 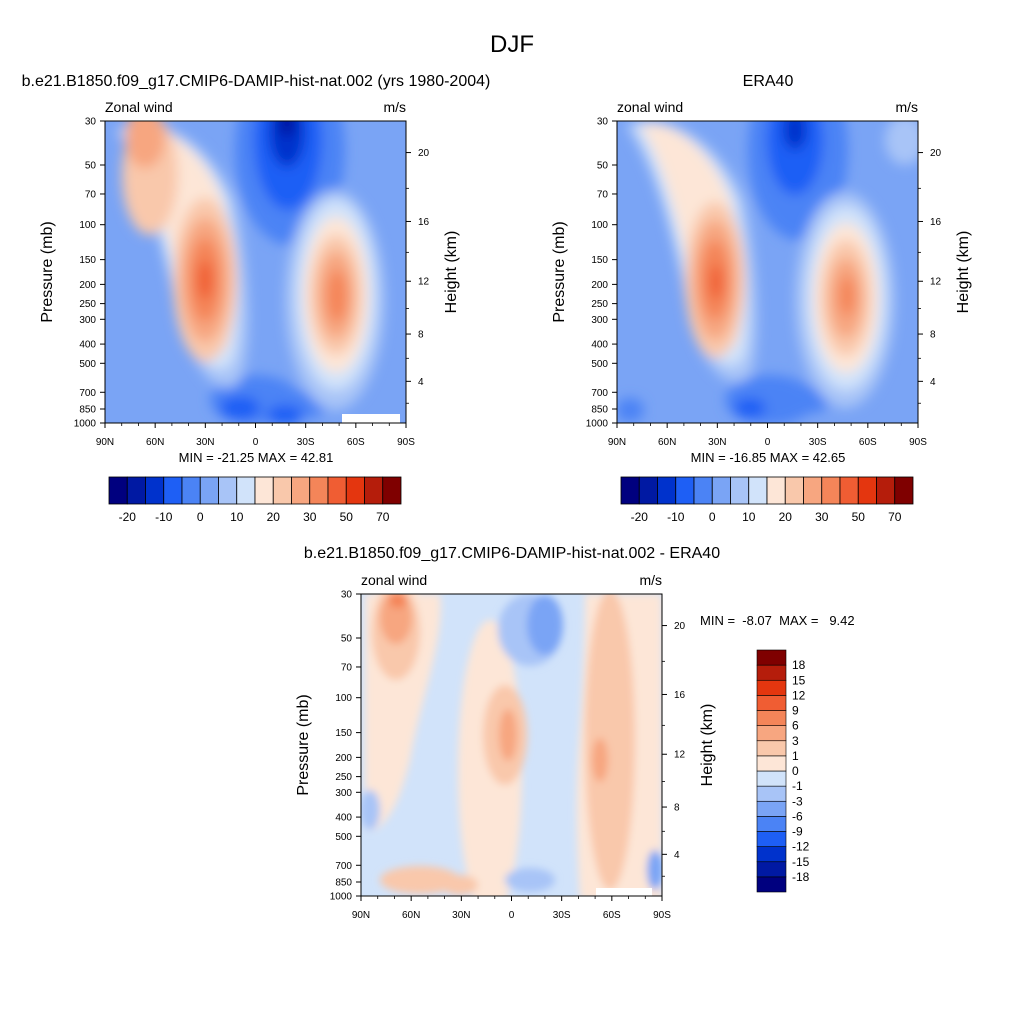 What do you see at coordinates (303, 744) in the screenshot?
I see `panel-difference-ylabel: Pressure (mb)` at bounding box center [303, 744].